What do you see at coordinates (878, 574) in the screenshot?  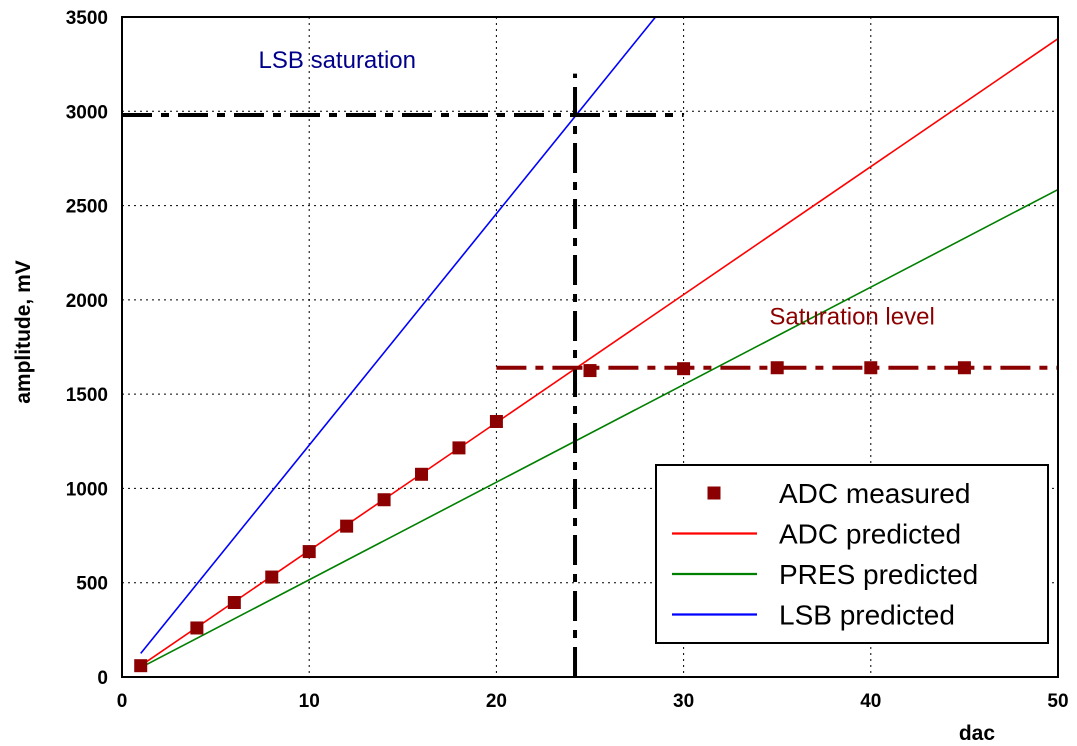 I see `legend-label: PRES predicted` at bounding box center [878, 574].